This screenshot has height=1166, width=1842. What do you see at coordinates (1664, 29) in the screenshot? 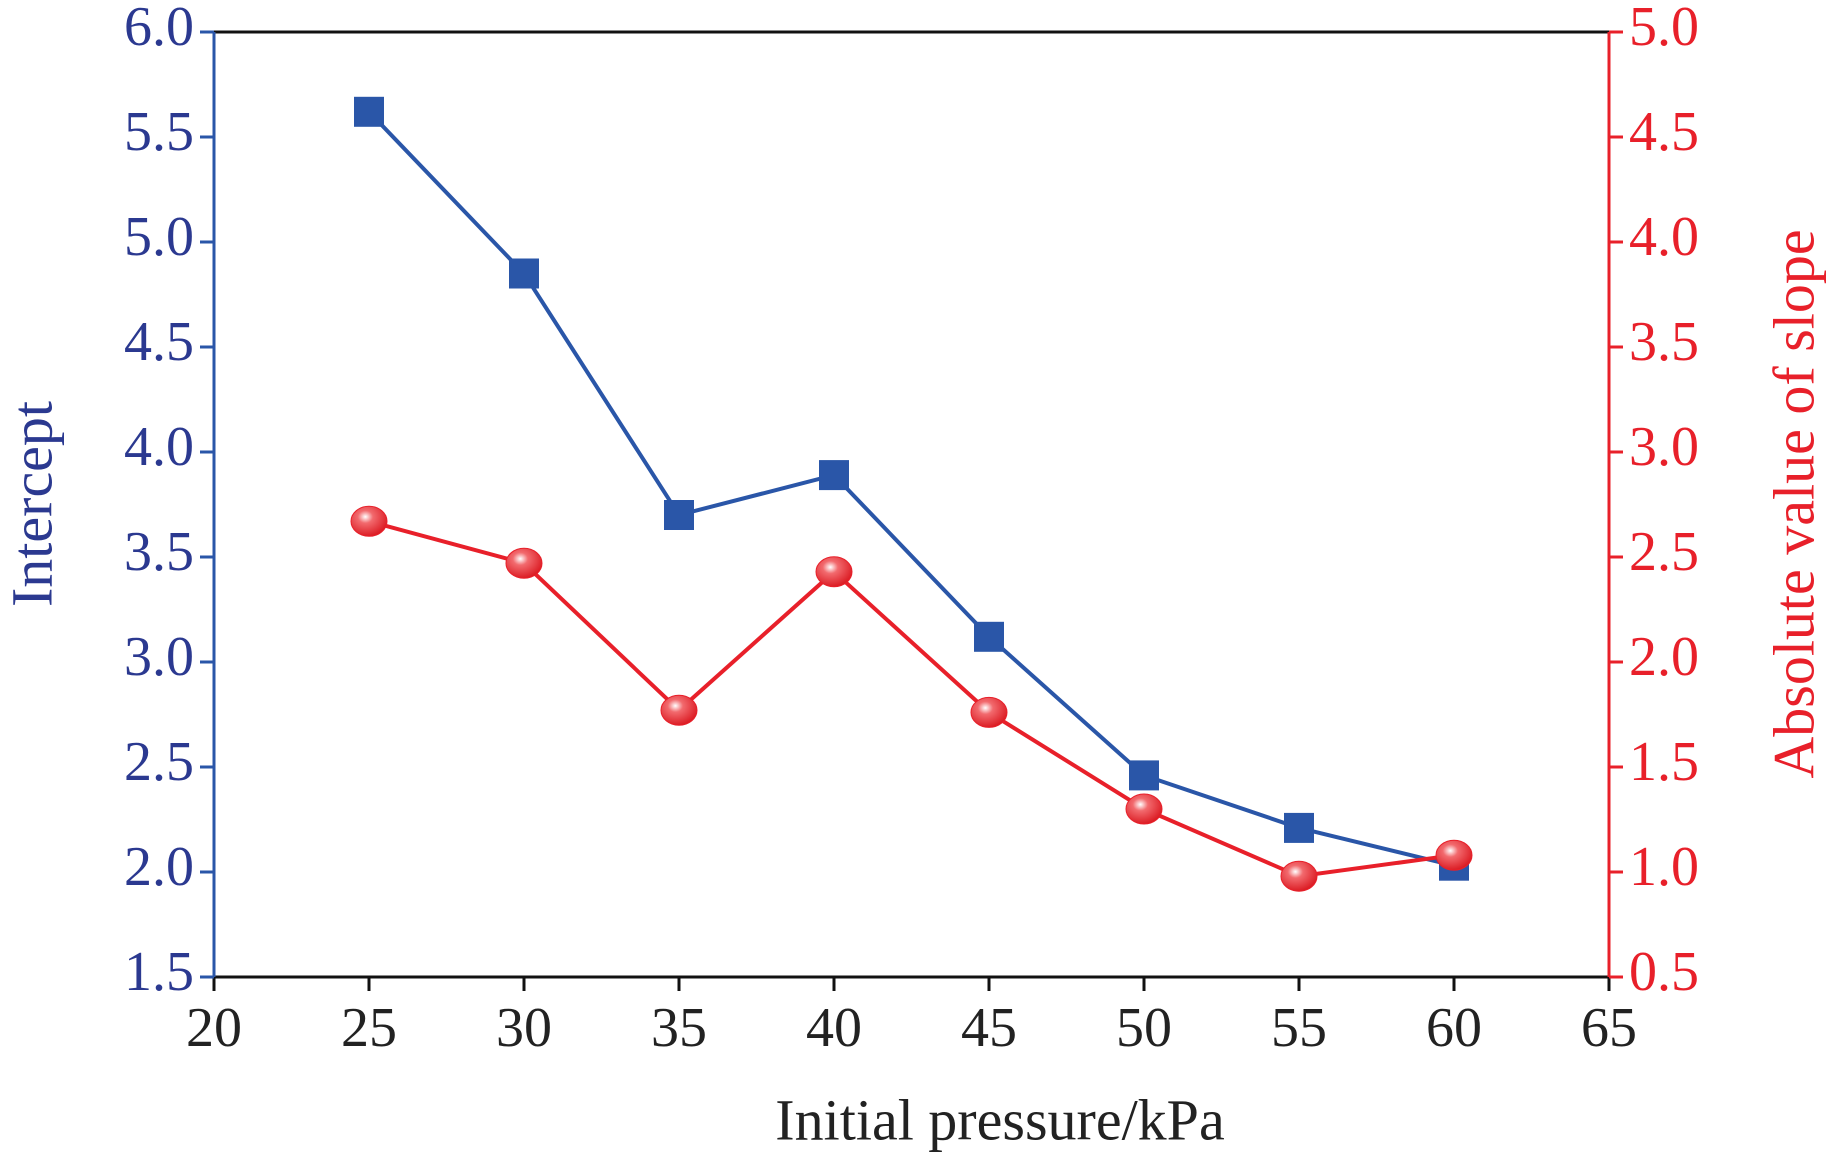
I see `y2-tick-label: 5.0` at bounding box center [1664, 29].